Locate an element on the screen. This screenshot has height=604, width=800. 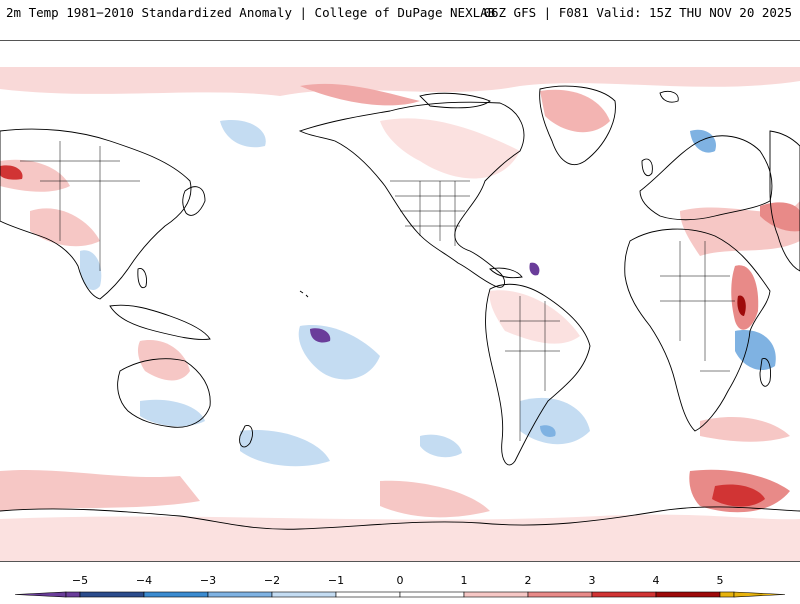
arctic-islands-outline is located at coordinates (455, 100).